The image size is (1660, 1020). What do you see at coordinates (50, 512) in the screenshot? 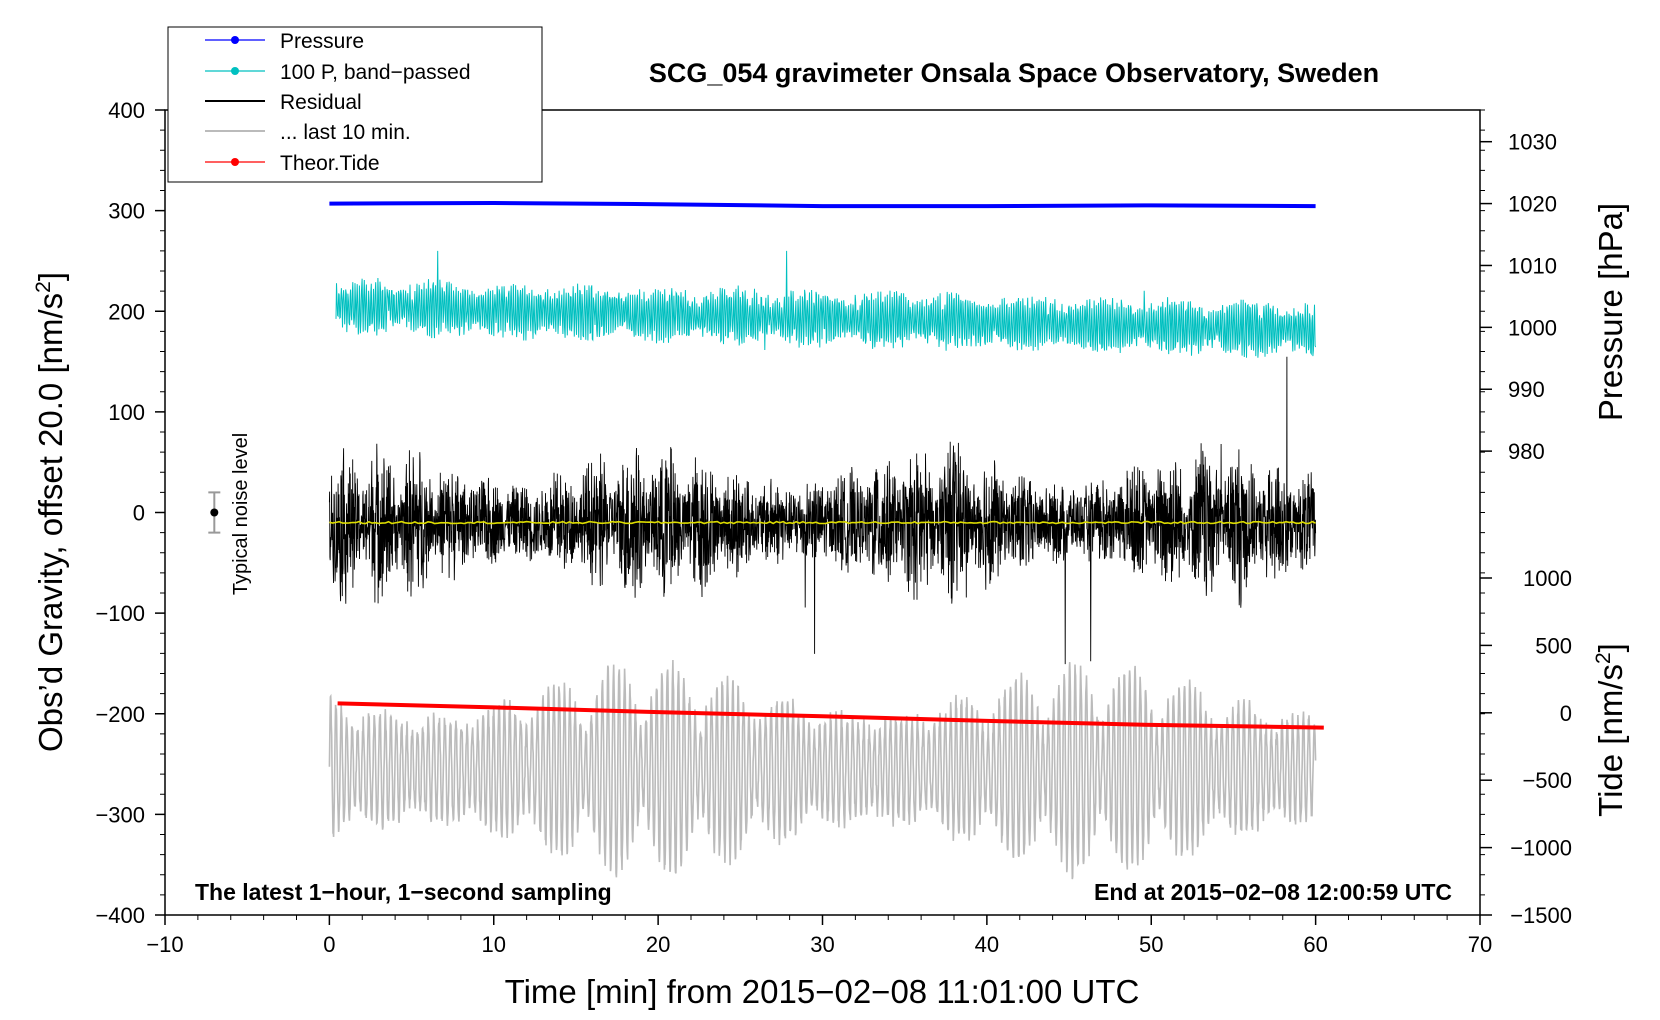
I see `y-axis-label-left: Obs’d Gravity, offset 20.0 [nm/s2]` at bounding box center [50, 512].